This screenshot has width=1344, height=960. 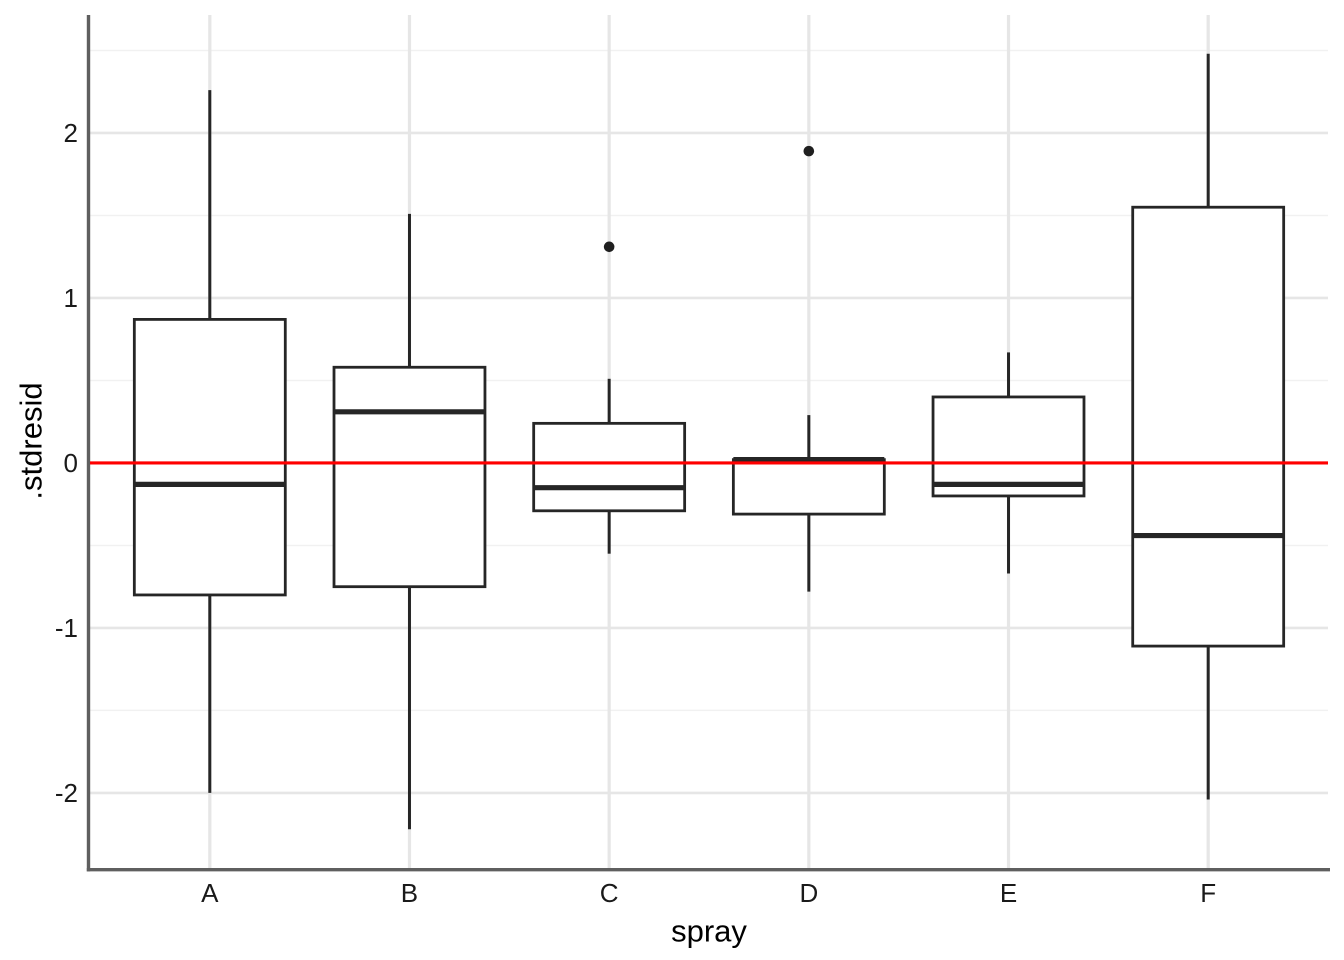 What do you see at coordinates (1008, 446) in the screenshot?
I see `box-E` at bounding box center [1008, 446].